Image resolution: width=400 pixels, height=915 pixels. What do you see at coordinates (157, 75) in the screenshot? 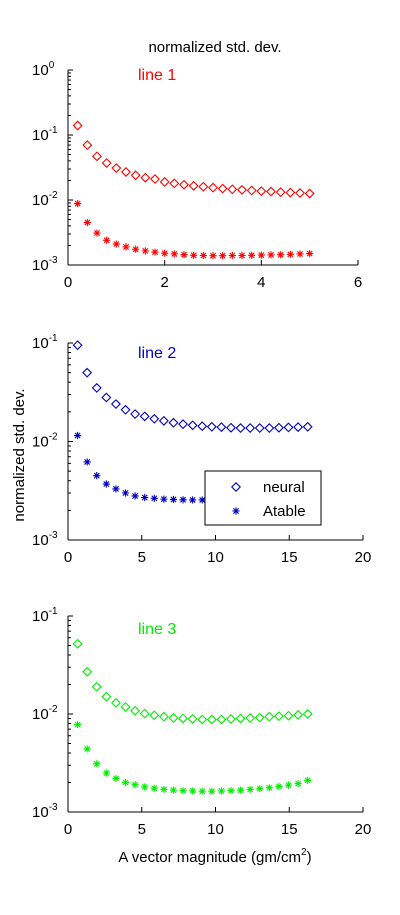
I see `panel-annotation: line 1` at bounding box center [157, 75].